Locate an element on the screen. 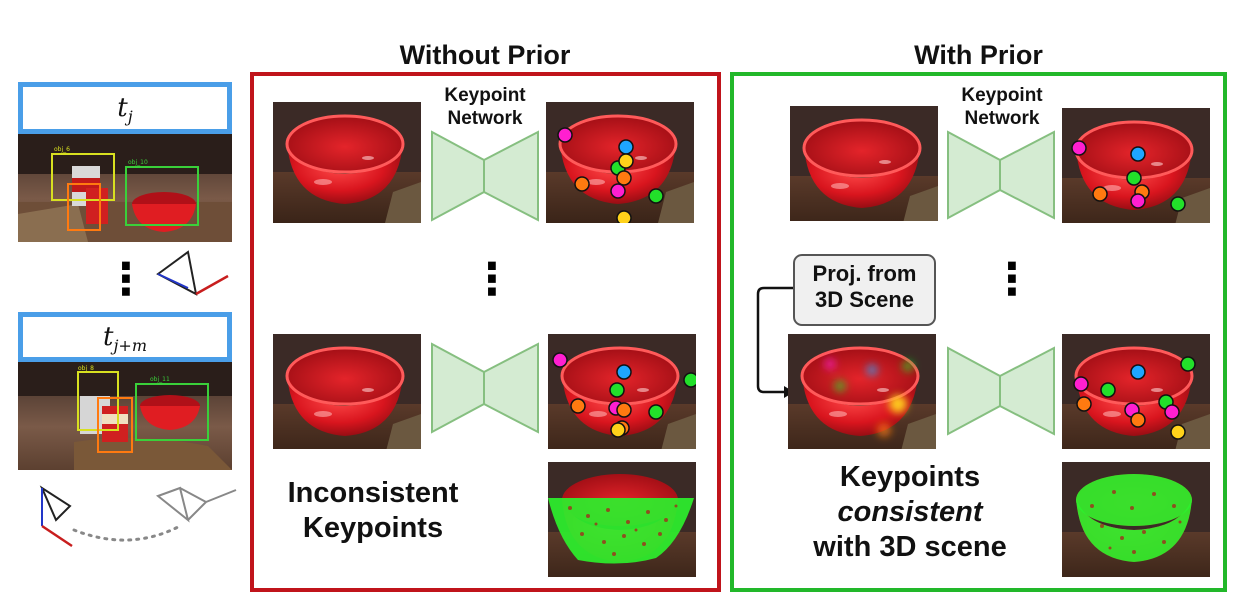 The width and height of the screenshot is (1249, 606). frame-tj-image: obj_6 obj_10 is located at coordinates (125, 188).